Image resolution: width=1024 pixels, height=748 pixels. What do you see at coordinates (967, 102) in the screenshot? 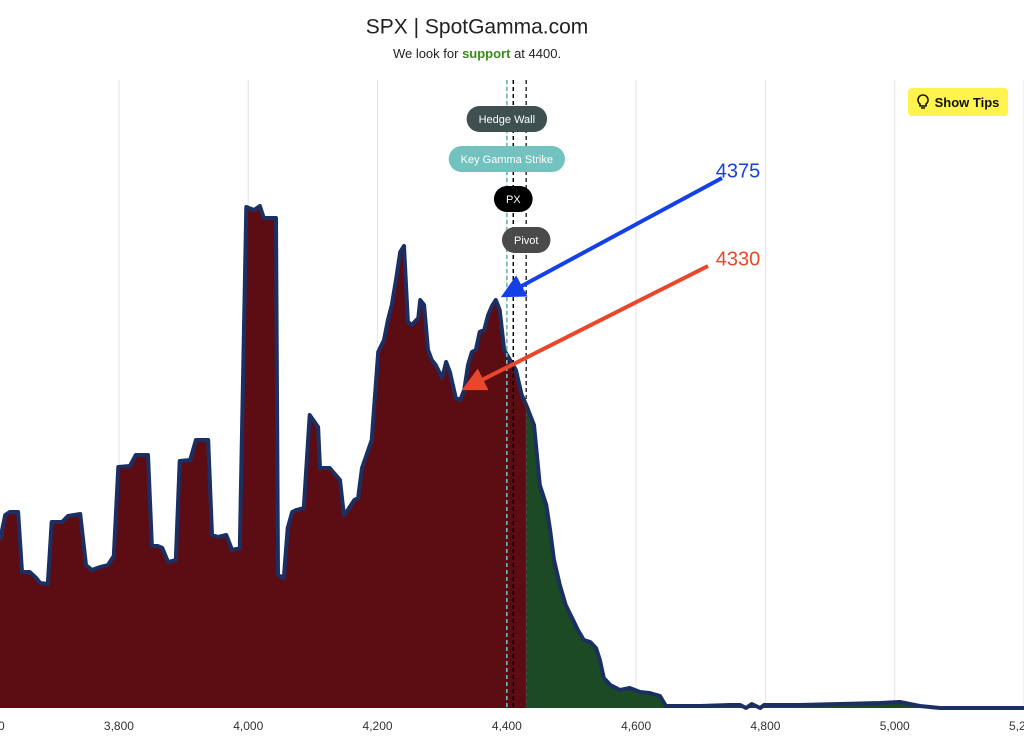
I see `button-label: Show Tips` at bounding box center [967, 102].